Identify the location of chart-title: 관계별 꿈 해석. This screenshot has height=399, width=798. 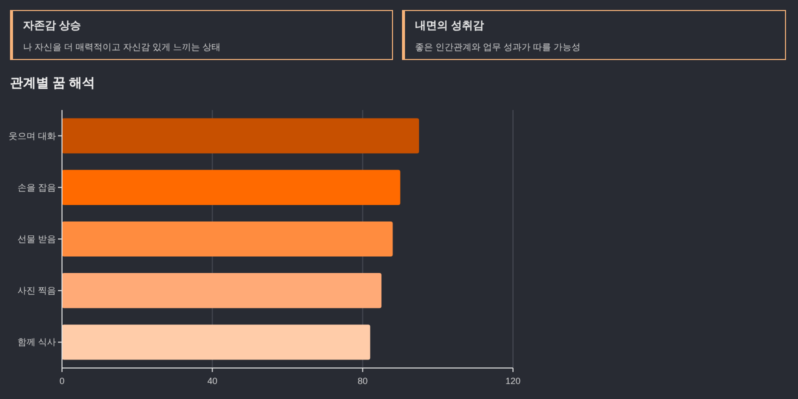
(53, 83).